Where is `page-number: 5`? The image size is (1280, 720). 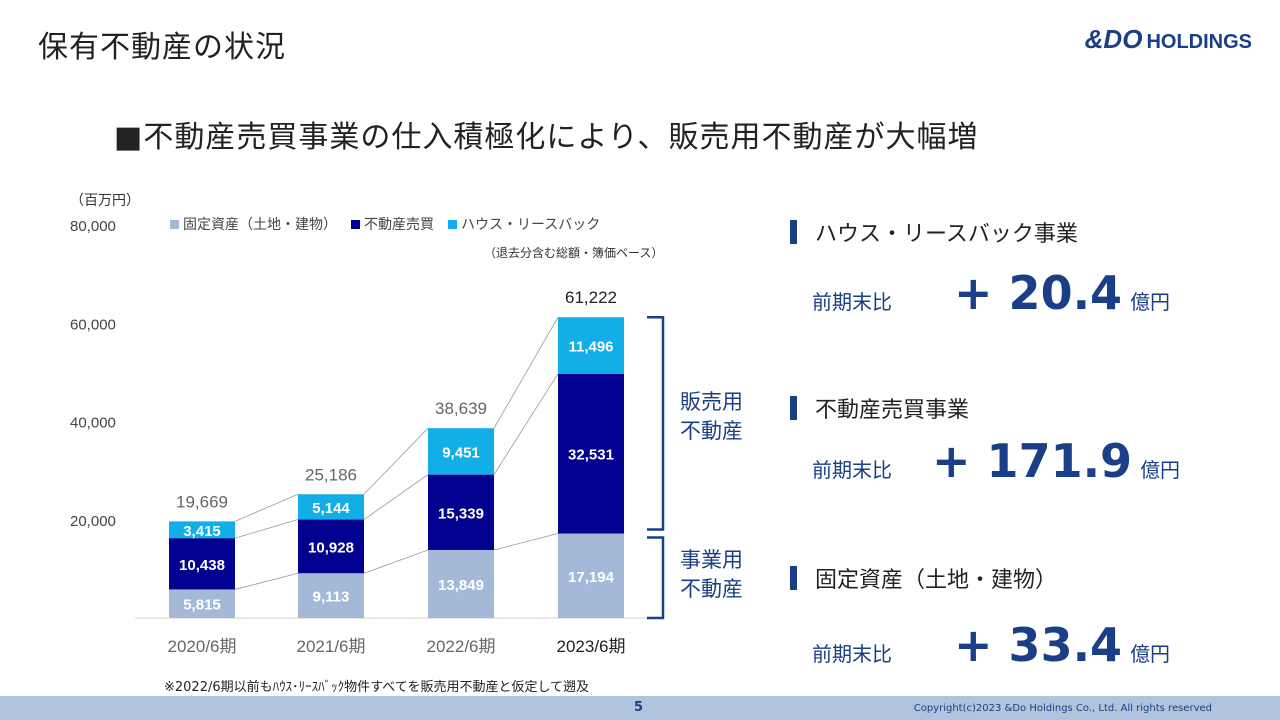
page-number: 5 is located at coordinates (639, 707).